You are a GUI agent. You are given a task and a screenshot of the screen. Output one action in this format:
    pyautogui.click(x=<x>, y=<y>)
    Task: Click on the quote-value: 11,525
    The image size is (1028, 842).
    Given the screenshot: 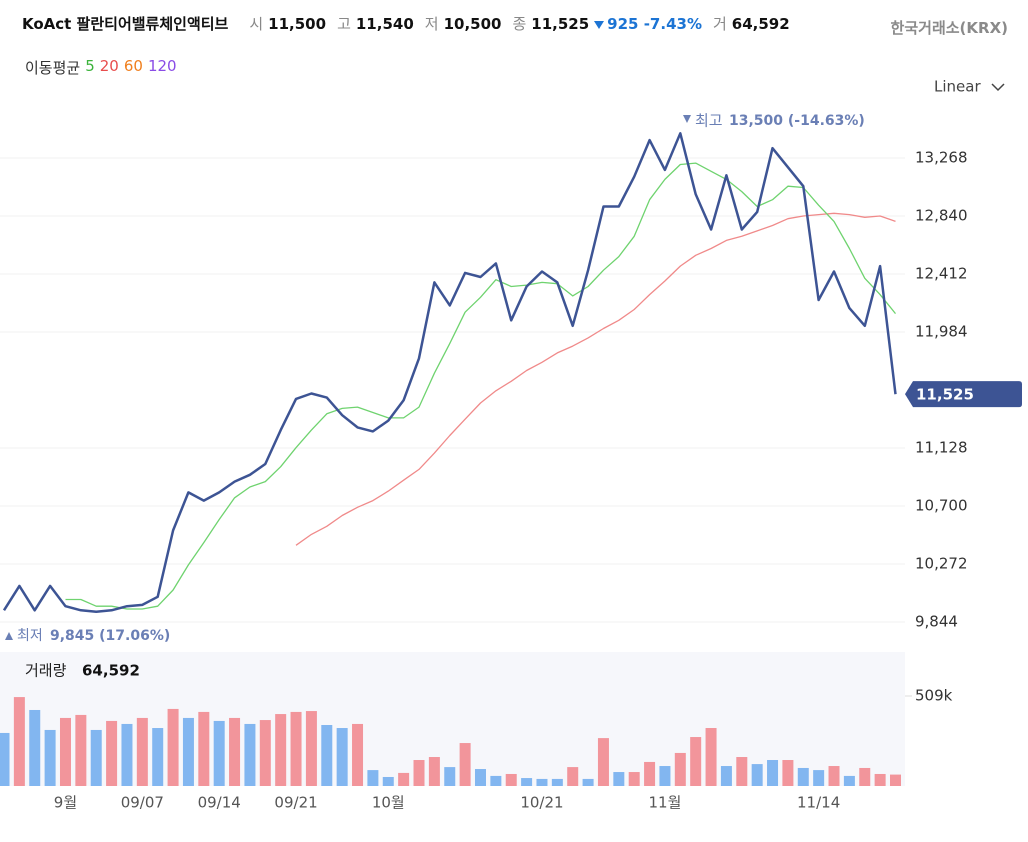 What is the action you would take?
    pyautogui.click(x=560, y=24)
    